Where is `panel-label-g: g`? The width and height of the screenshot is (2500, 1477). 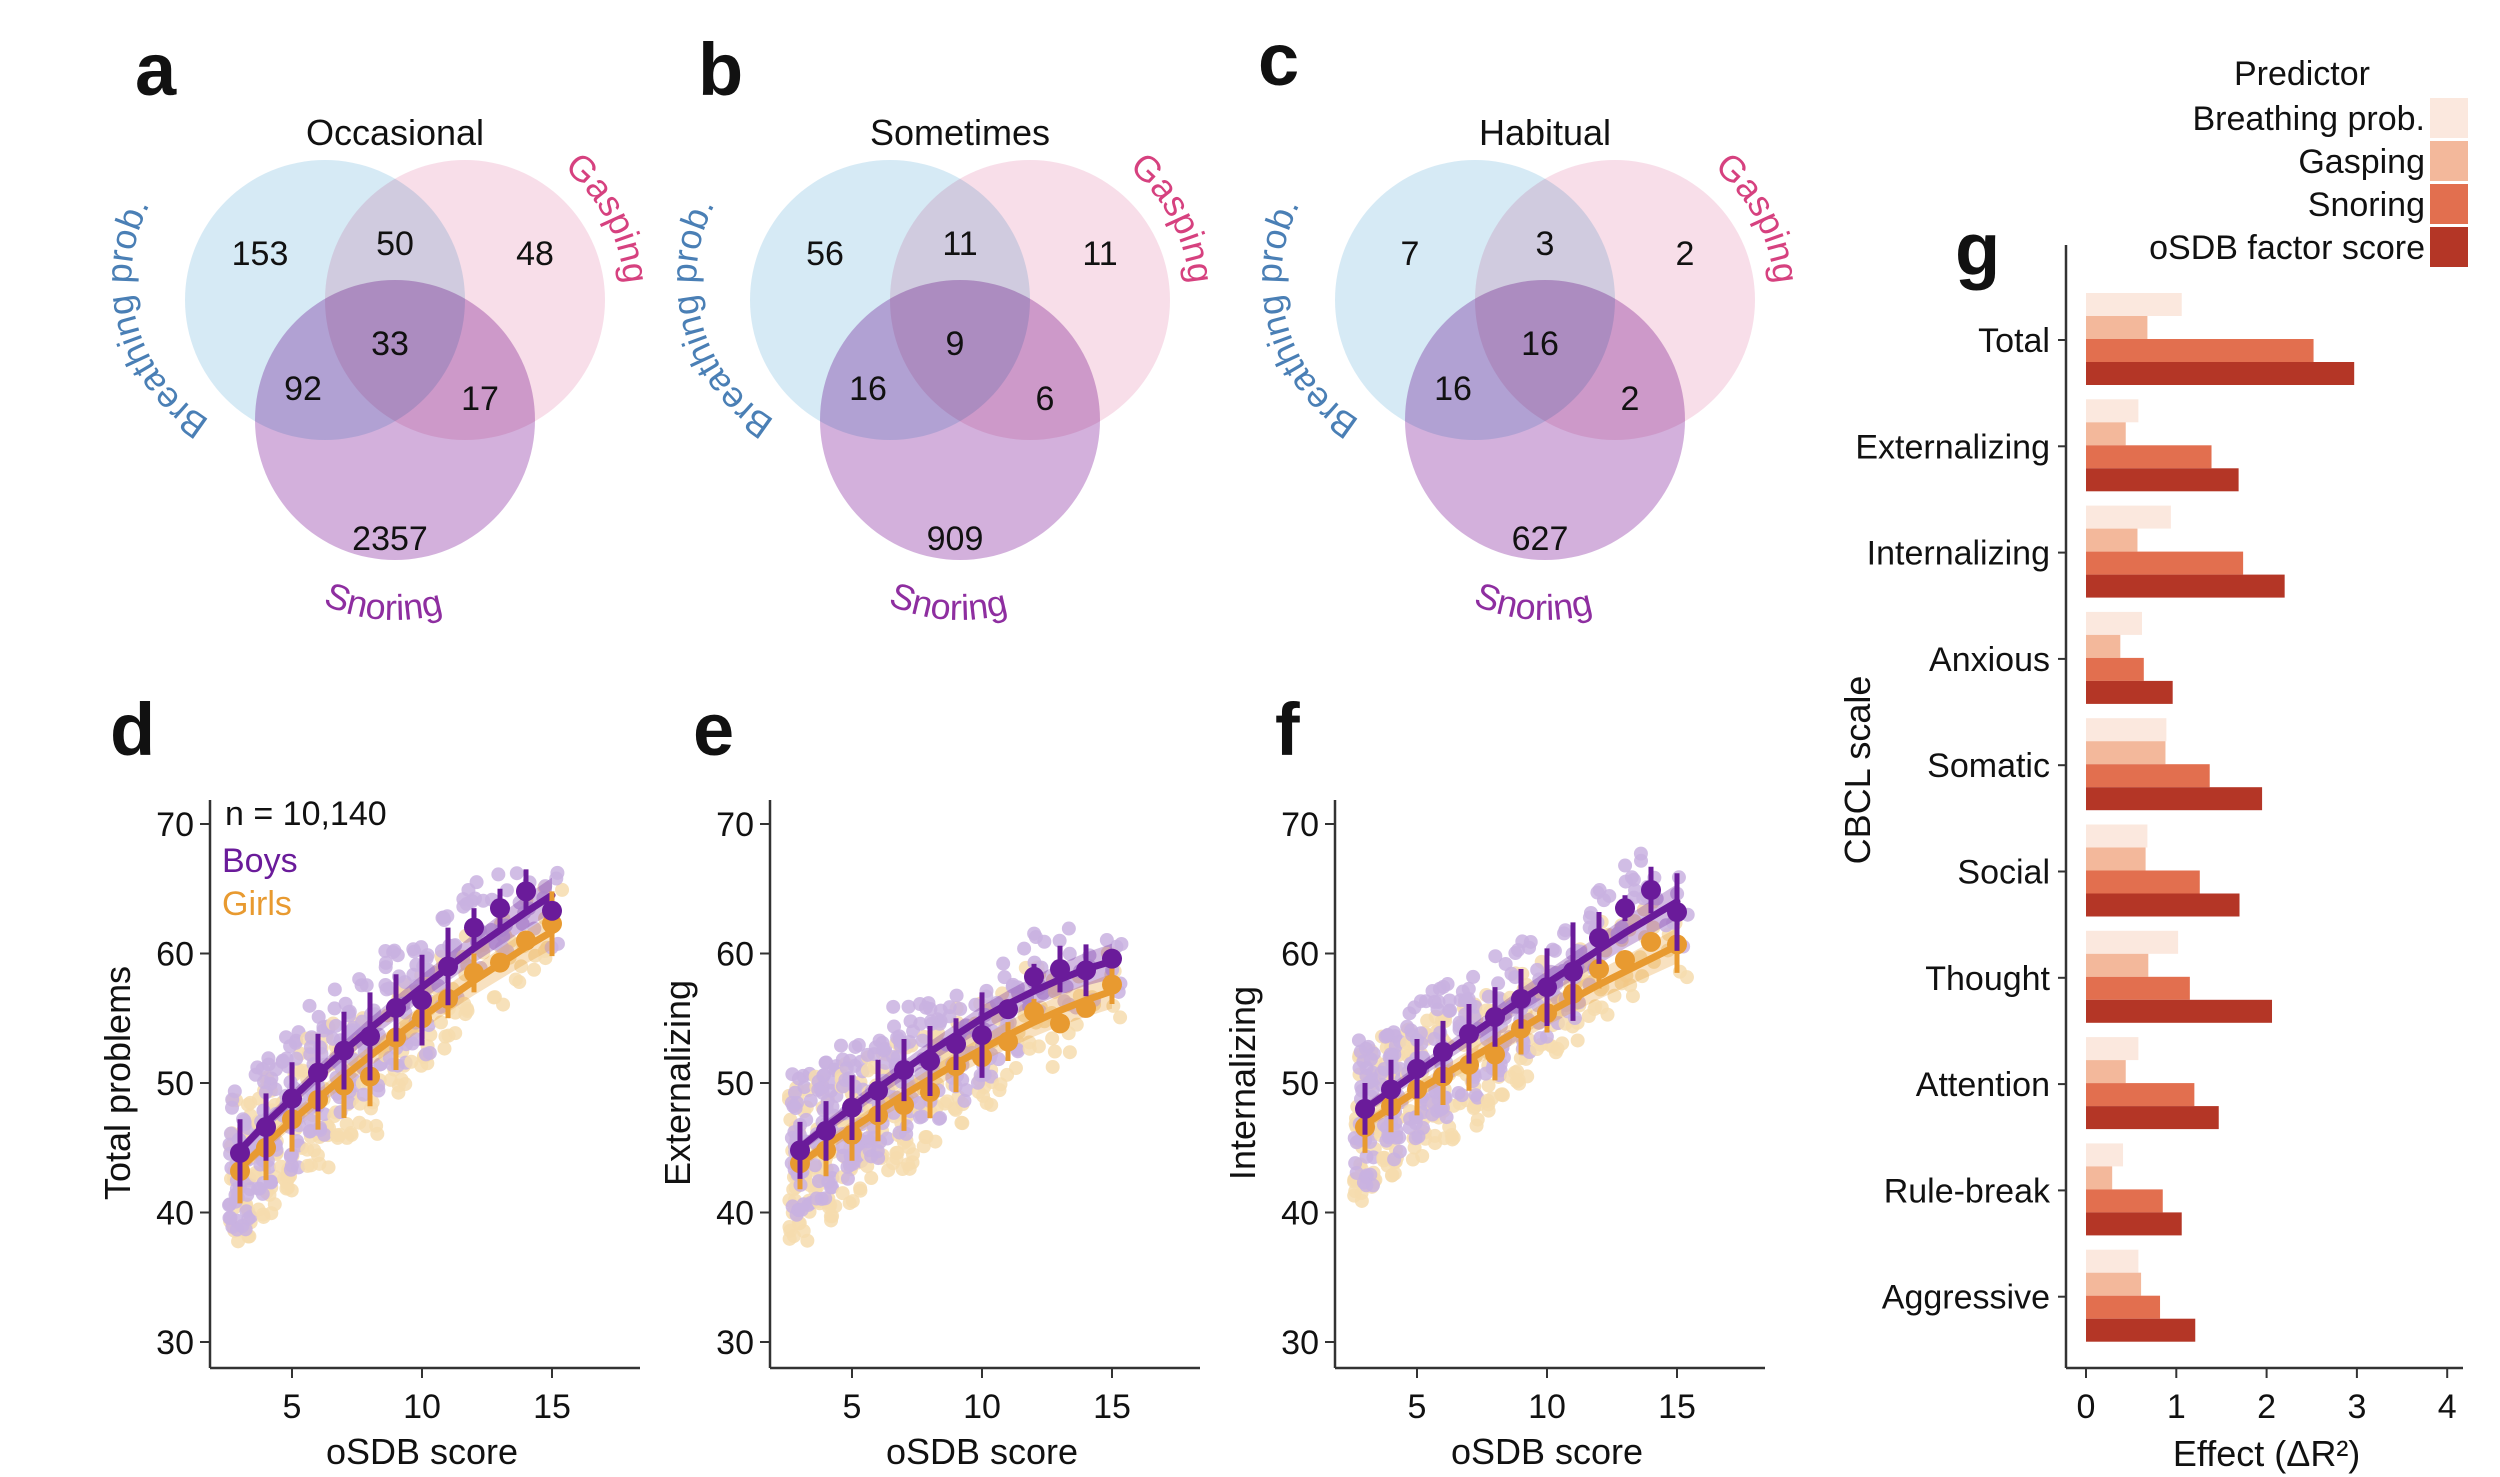 panel-label-g: g is located at coordinates (1977, 249).